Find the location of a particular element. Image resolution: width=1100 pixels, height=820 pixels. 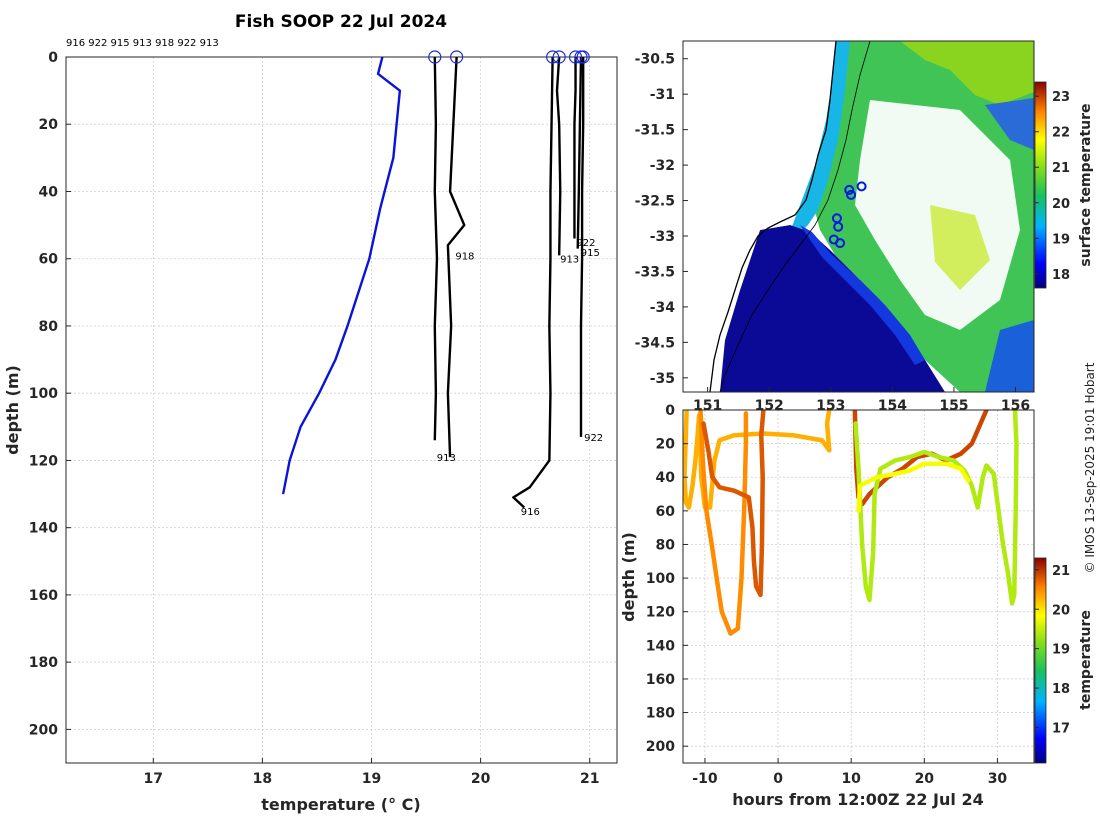

map-axes-frame is located at coordinates (858, 216).